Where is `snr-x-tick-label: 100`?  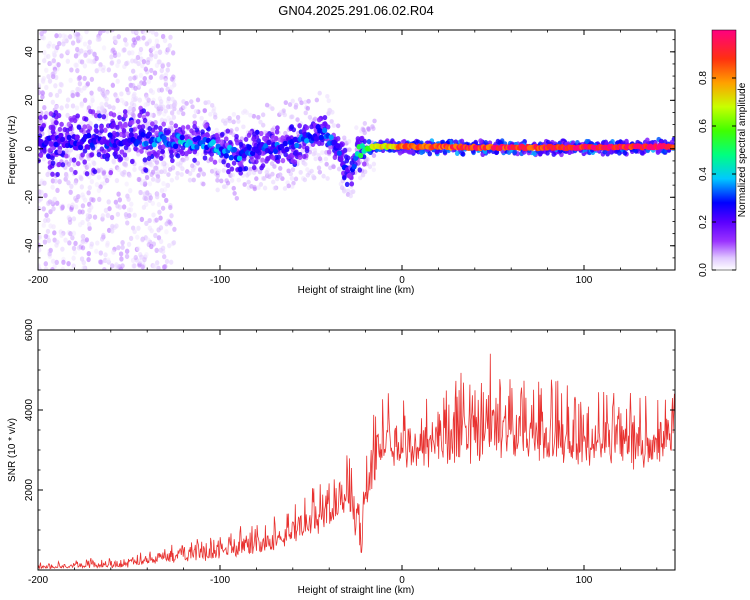
snr-x-tick-label: 100 is located at coordinates (584, 580).